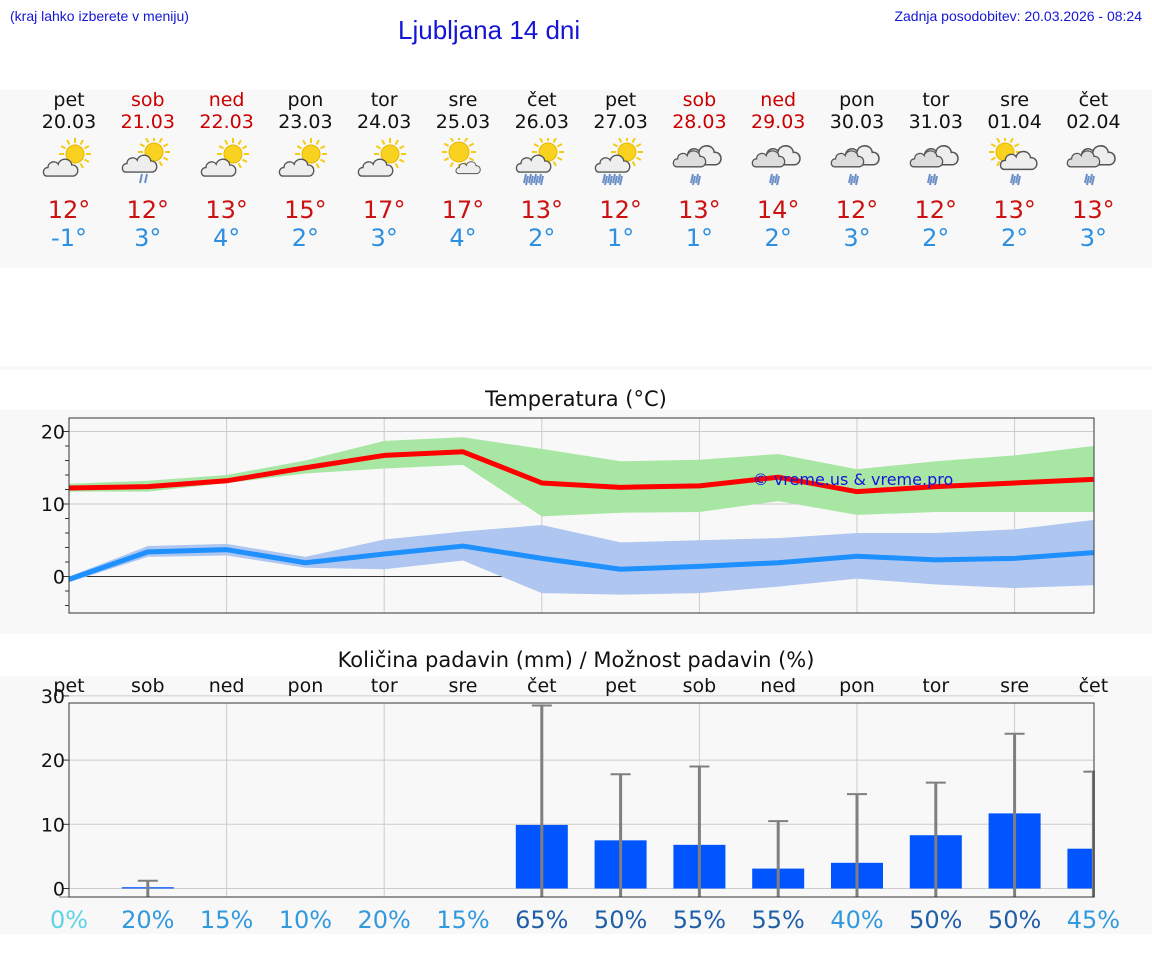 The width and height of the screenshot is (1152, 975). Describe the element at coordinates (778, 210) in the screenshot. I see `max-temp: 14°` at that location.